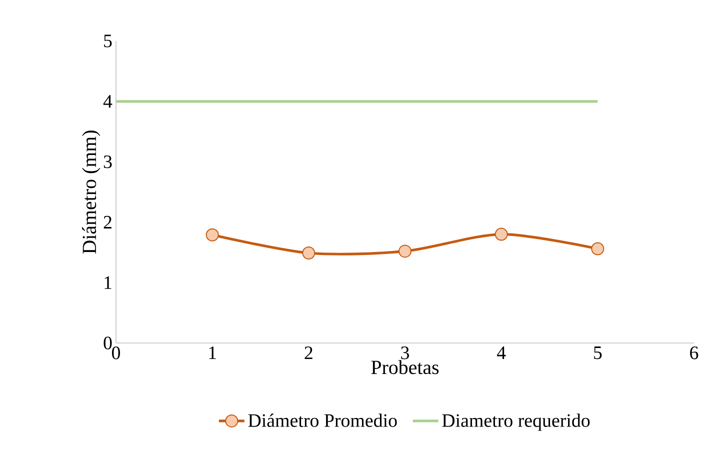  What do you see at coordinates (108, 222) in the screenshot?
I see `y-tick-label: 2` at bounding box center [108, 222].